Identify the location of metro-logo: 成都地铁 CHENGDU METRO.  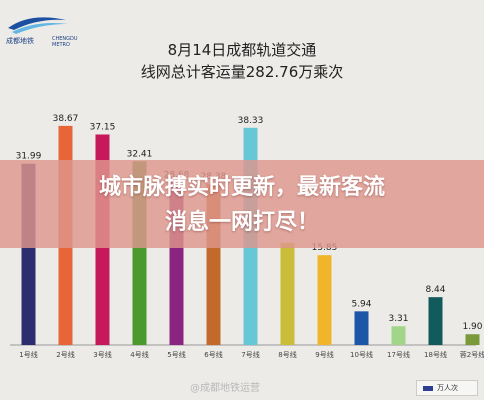
(42, 31).